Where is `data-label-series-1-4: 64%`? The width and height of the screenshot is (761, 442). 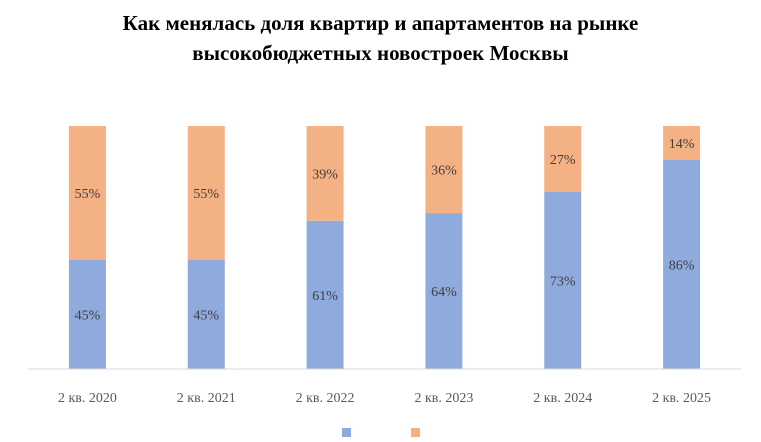 data-label-series-1-4: 64% is located at coordinates (444, 292).